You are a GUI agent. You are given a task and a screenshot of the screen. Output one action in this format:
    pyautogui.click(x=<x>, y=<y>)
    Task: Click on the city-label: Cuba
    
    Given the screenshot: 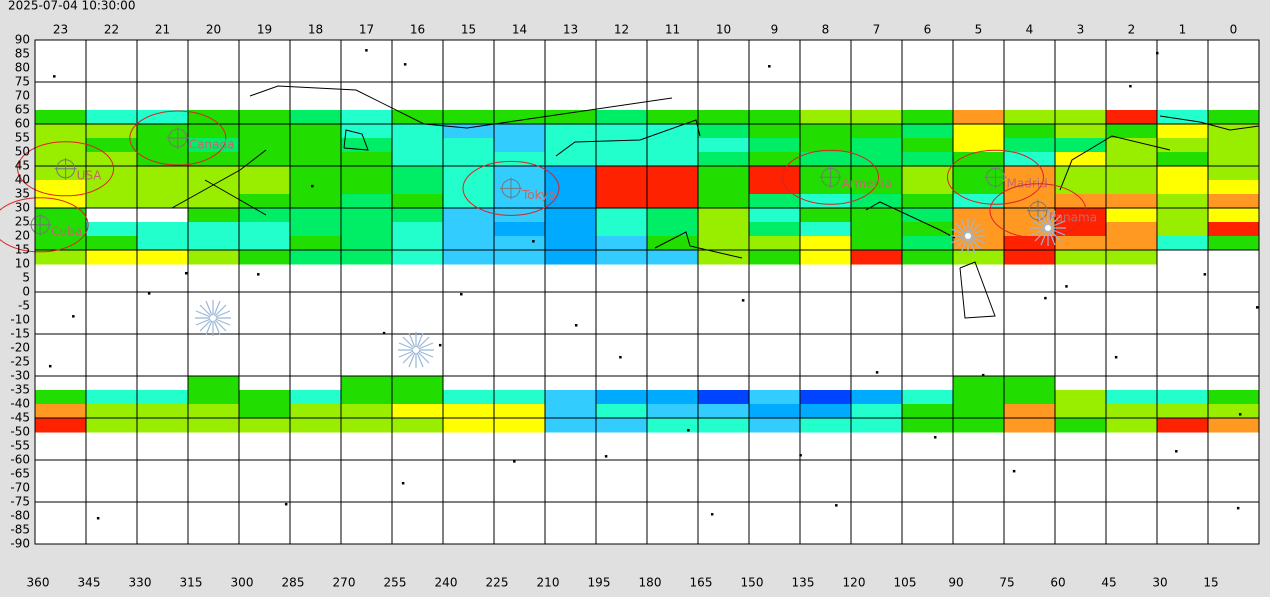 What is the action you would take?
    pyautogui.click(x=66, y=231)
    